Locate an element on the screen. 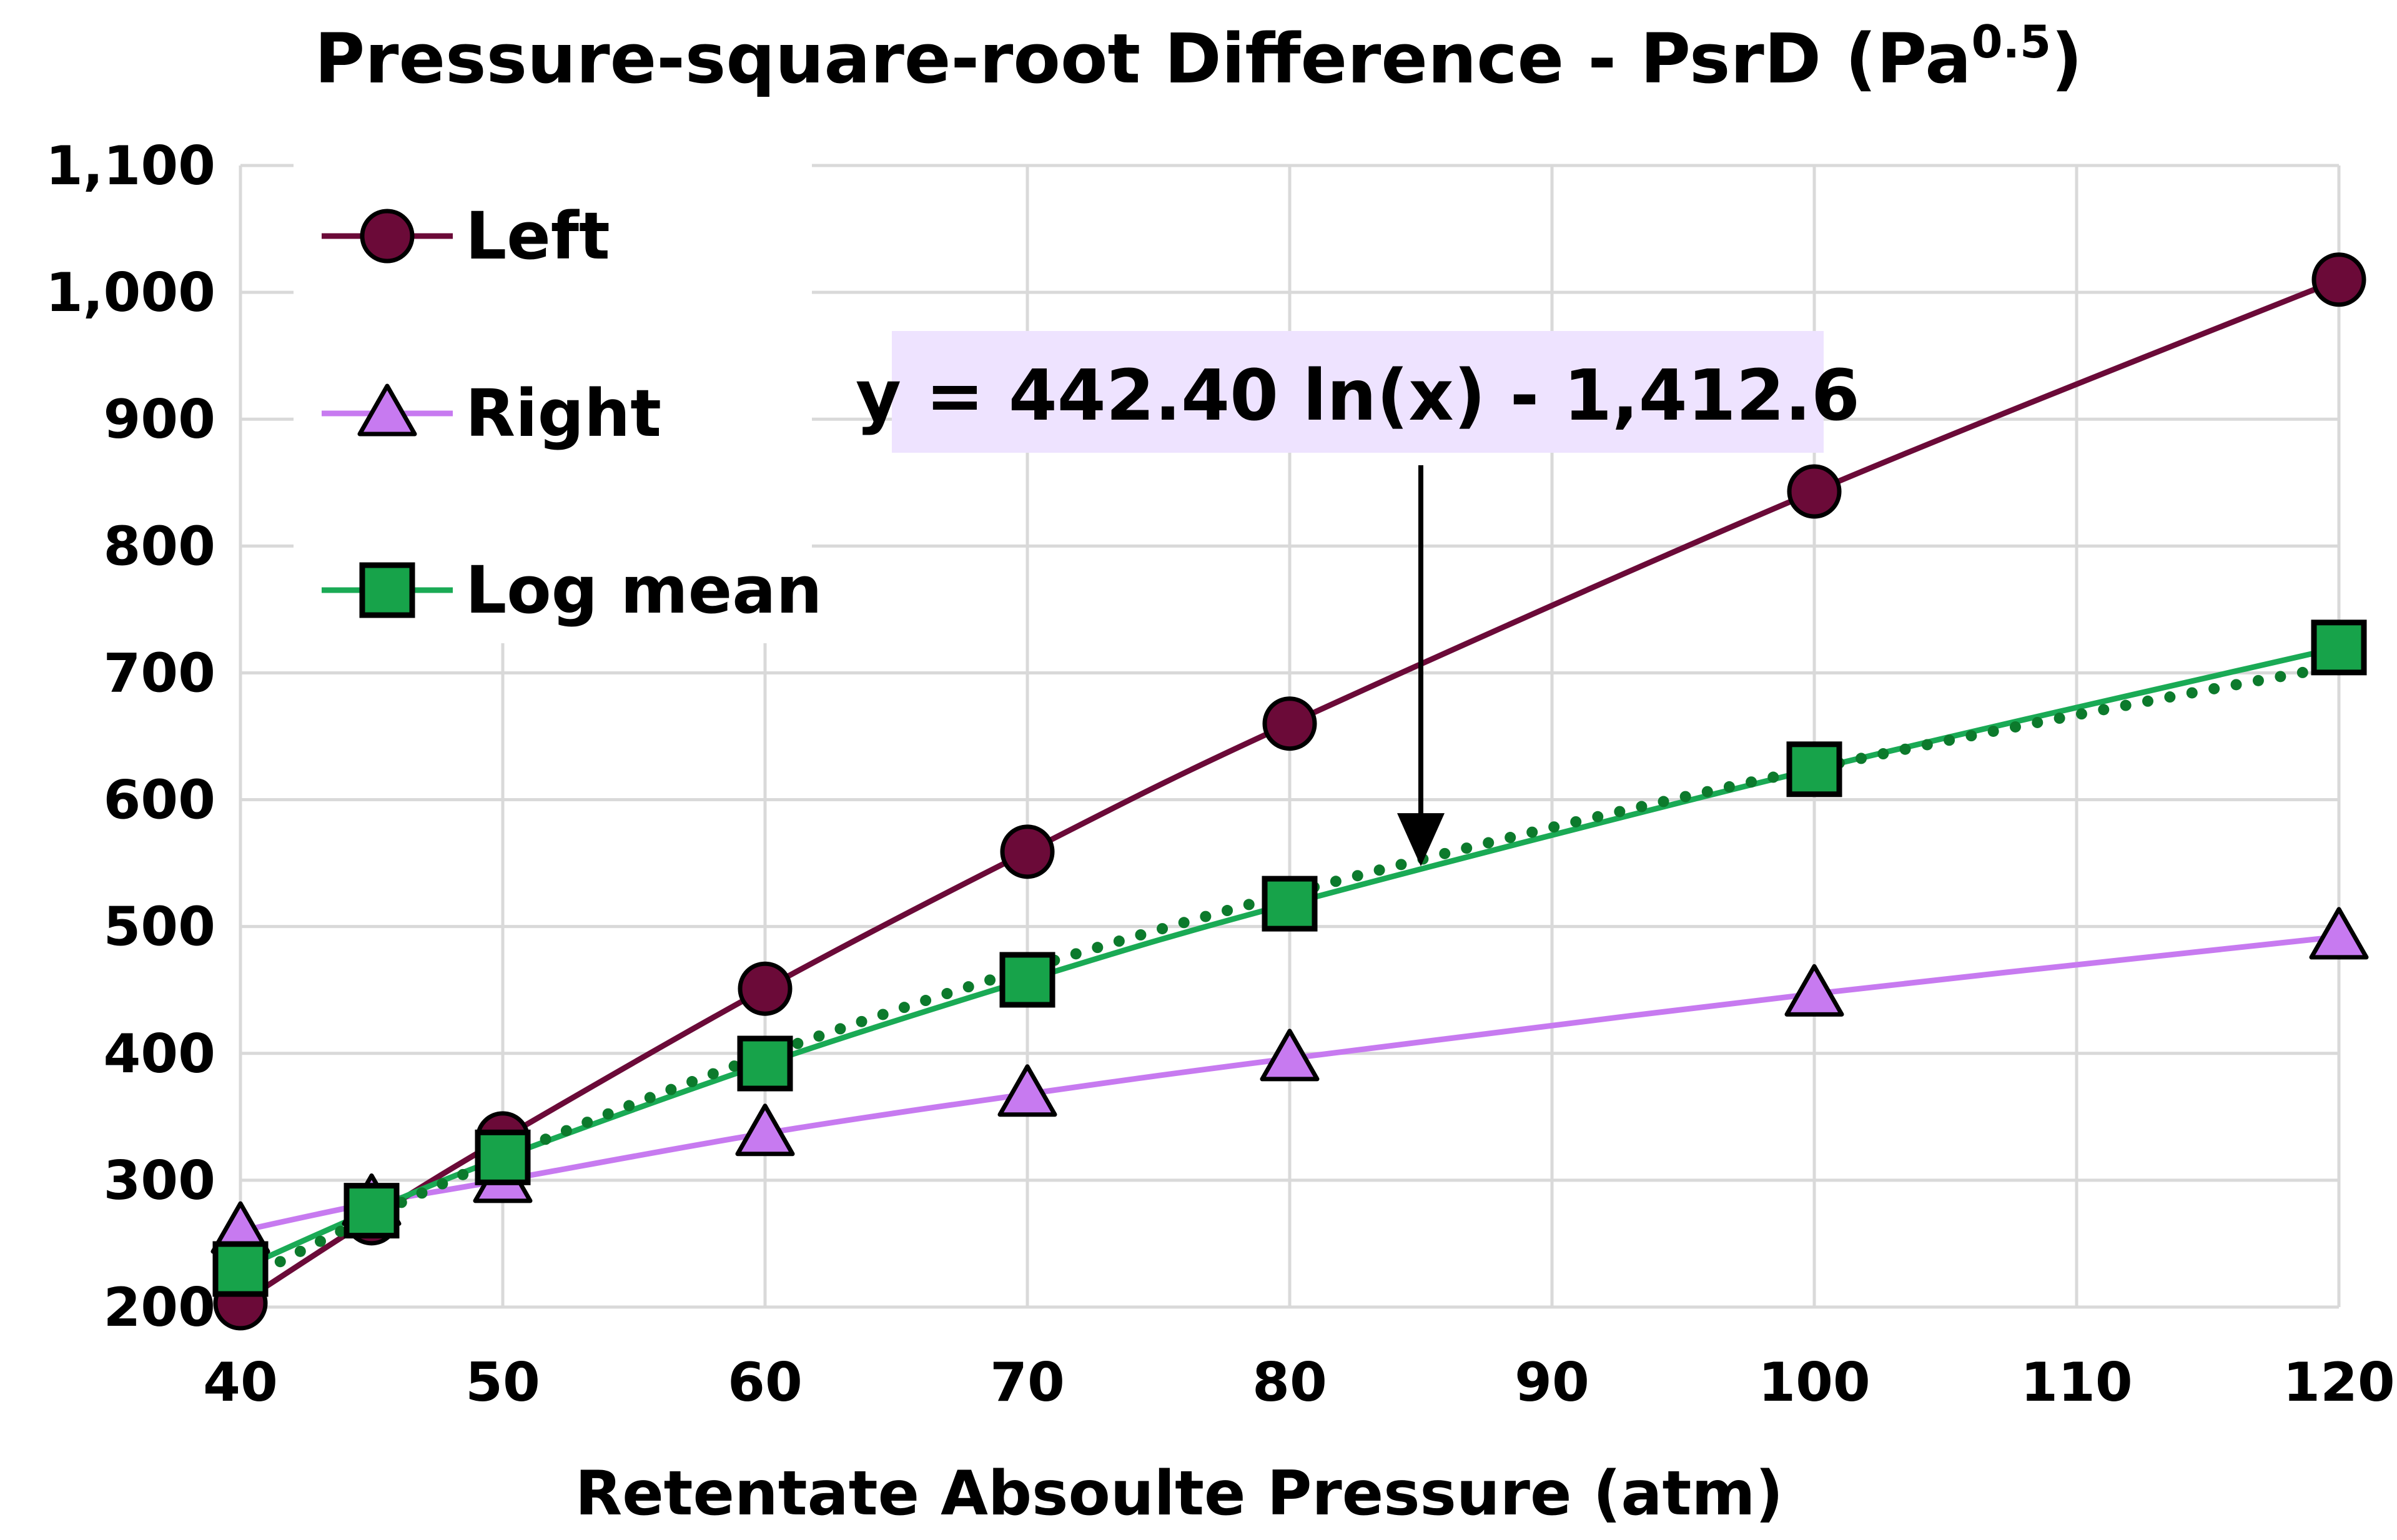 Image resolution: width=2397 pixels, height=1540 pixels. legend-marker-right is located at coordinates (387, 410).